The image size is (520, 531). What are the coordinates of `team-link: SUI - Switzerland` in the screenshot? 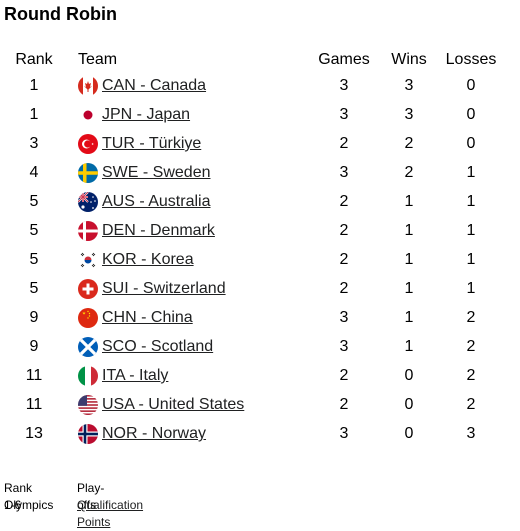 It's located at (164, 288).